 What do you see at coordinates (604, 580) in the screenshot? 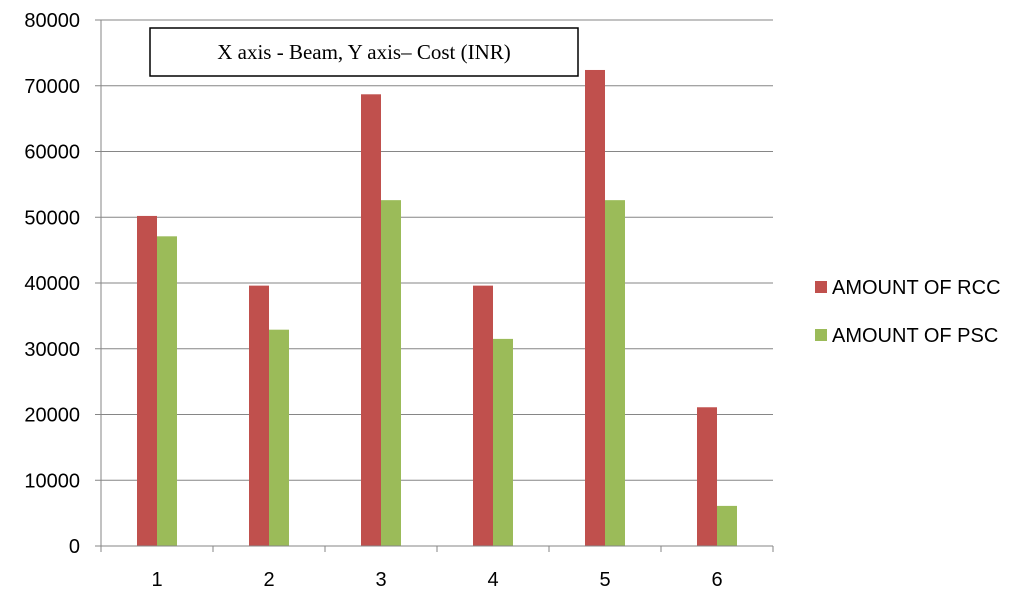
I see `x-tick-label: 5` at bounding box center [604, 580].